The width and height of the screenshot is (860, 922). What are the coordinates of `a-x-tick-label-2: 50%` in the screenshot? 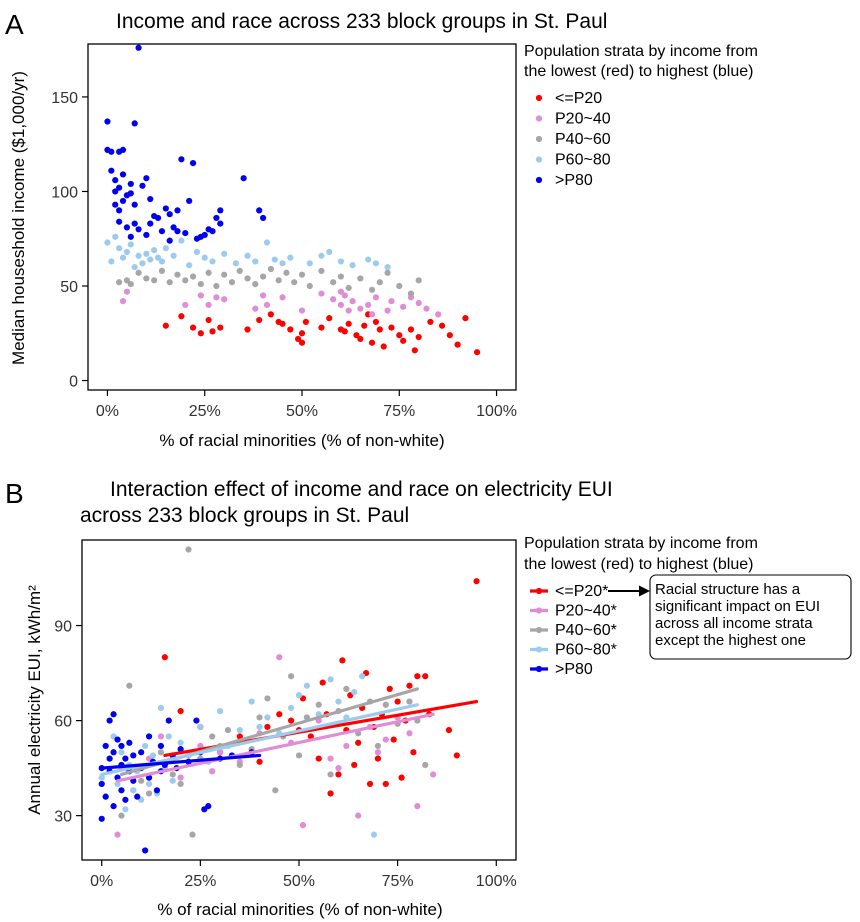 It's located at (302, 411).